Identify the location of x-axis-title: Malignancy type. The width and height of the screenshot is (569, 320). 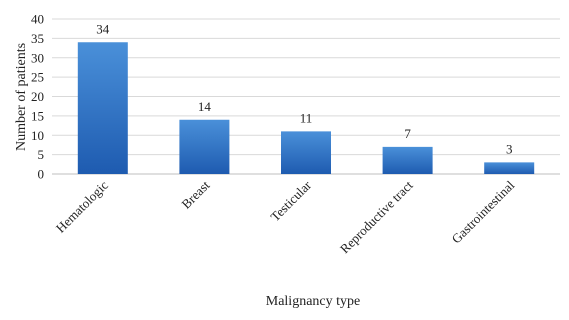
(313, 301).